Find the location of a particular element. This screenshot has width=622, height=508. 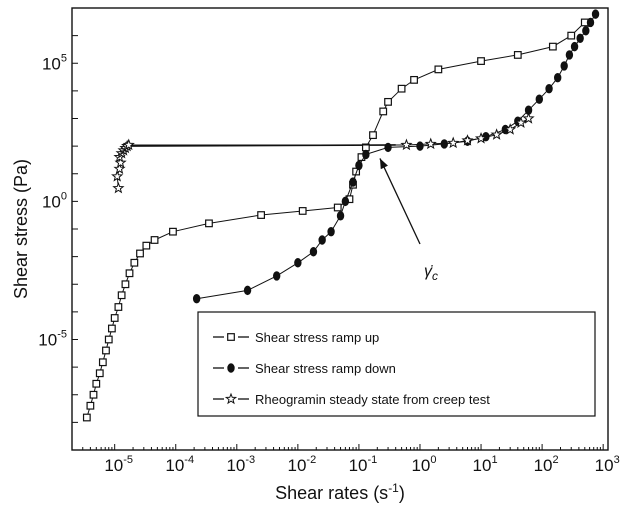

x-axis-label: Shear rates (s-1) is located at coordinates (340, 492).